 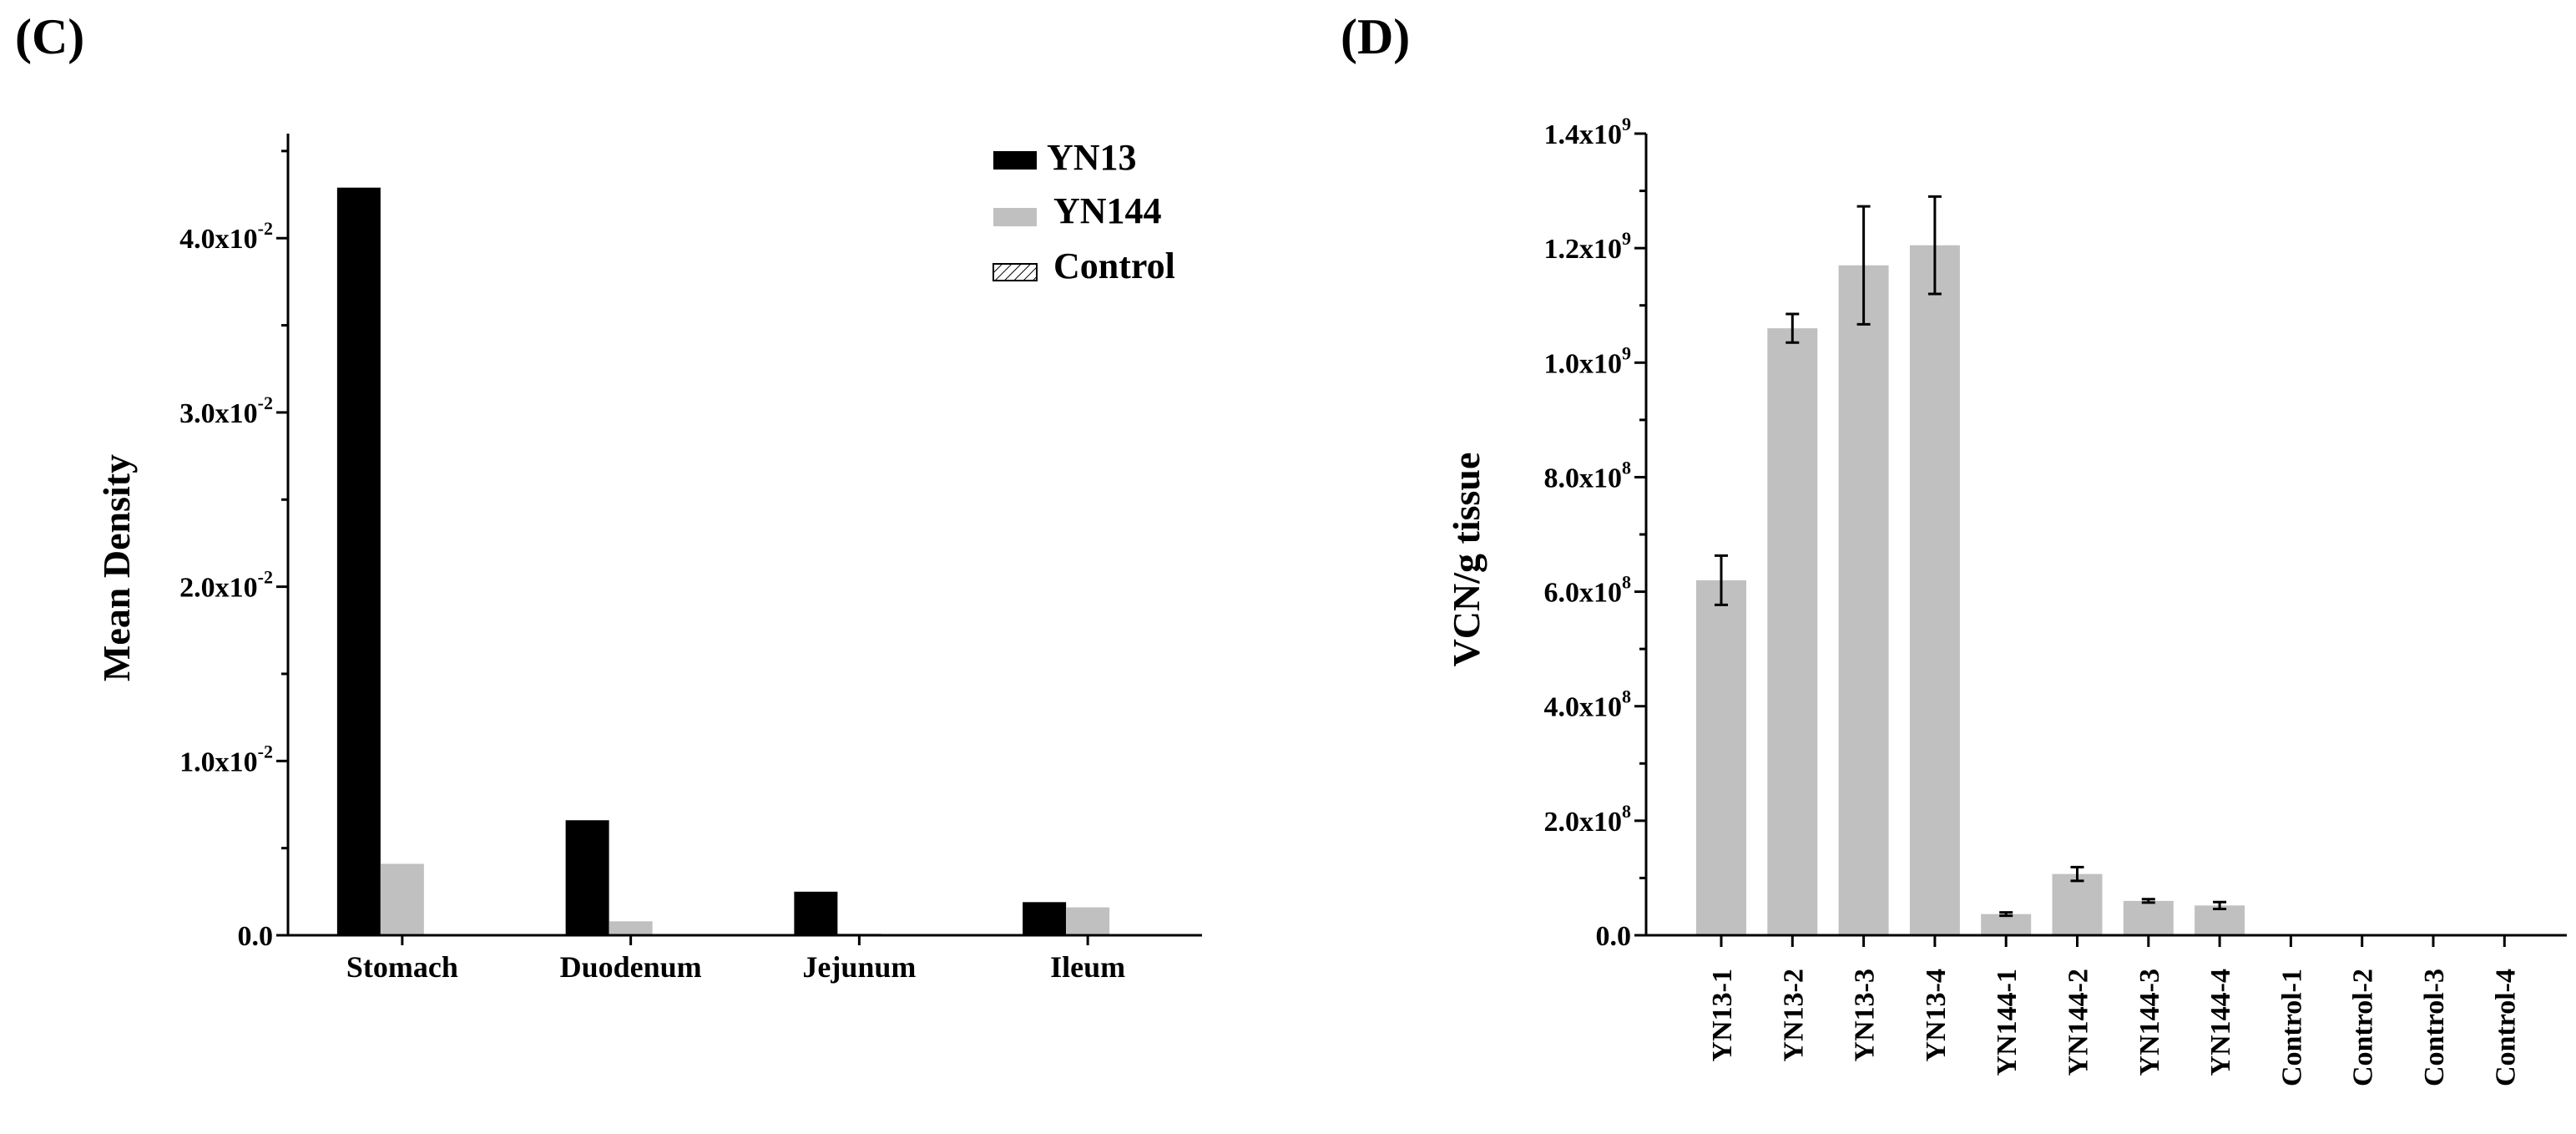 What do you see at coordinates (631, 928) in the screenshot?
I see `bar-yn144-duodenum` at bounding box center [631, 928].